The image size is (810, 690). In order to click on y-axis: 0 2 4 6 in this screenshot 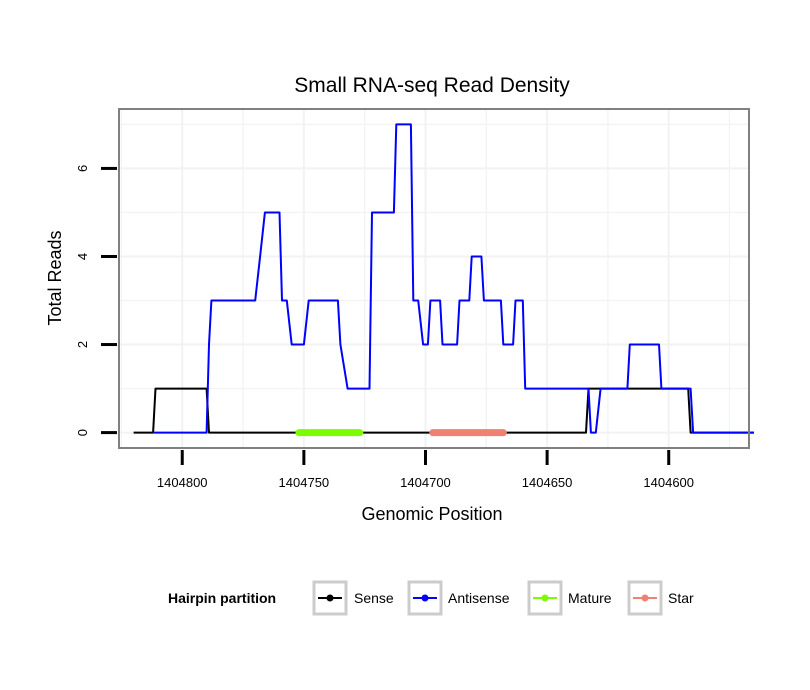, I will do `click(96, 300)`.